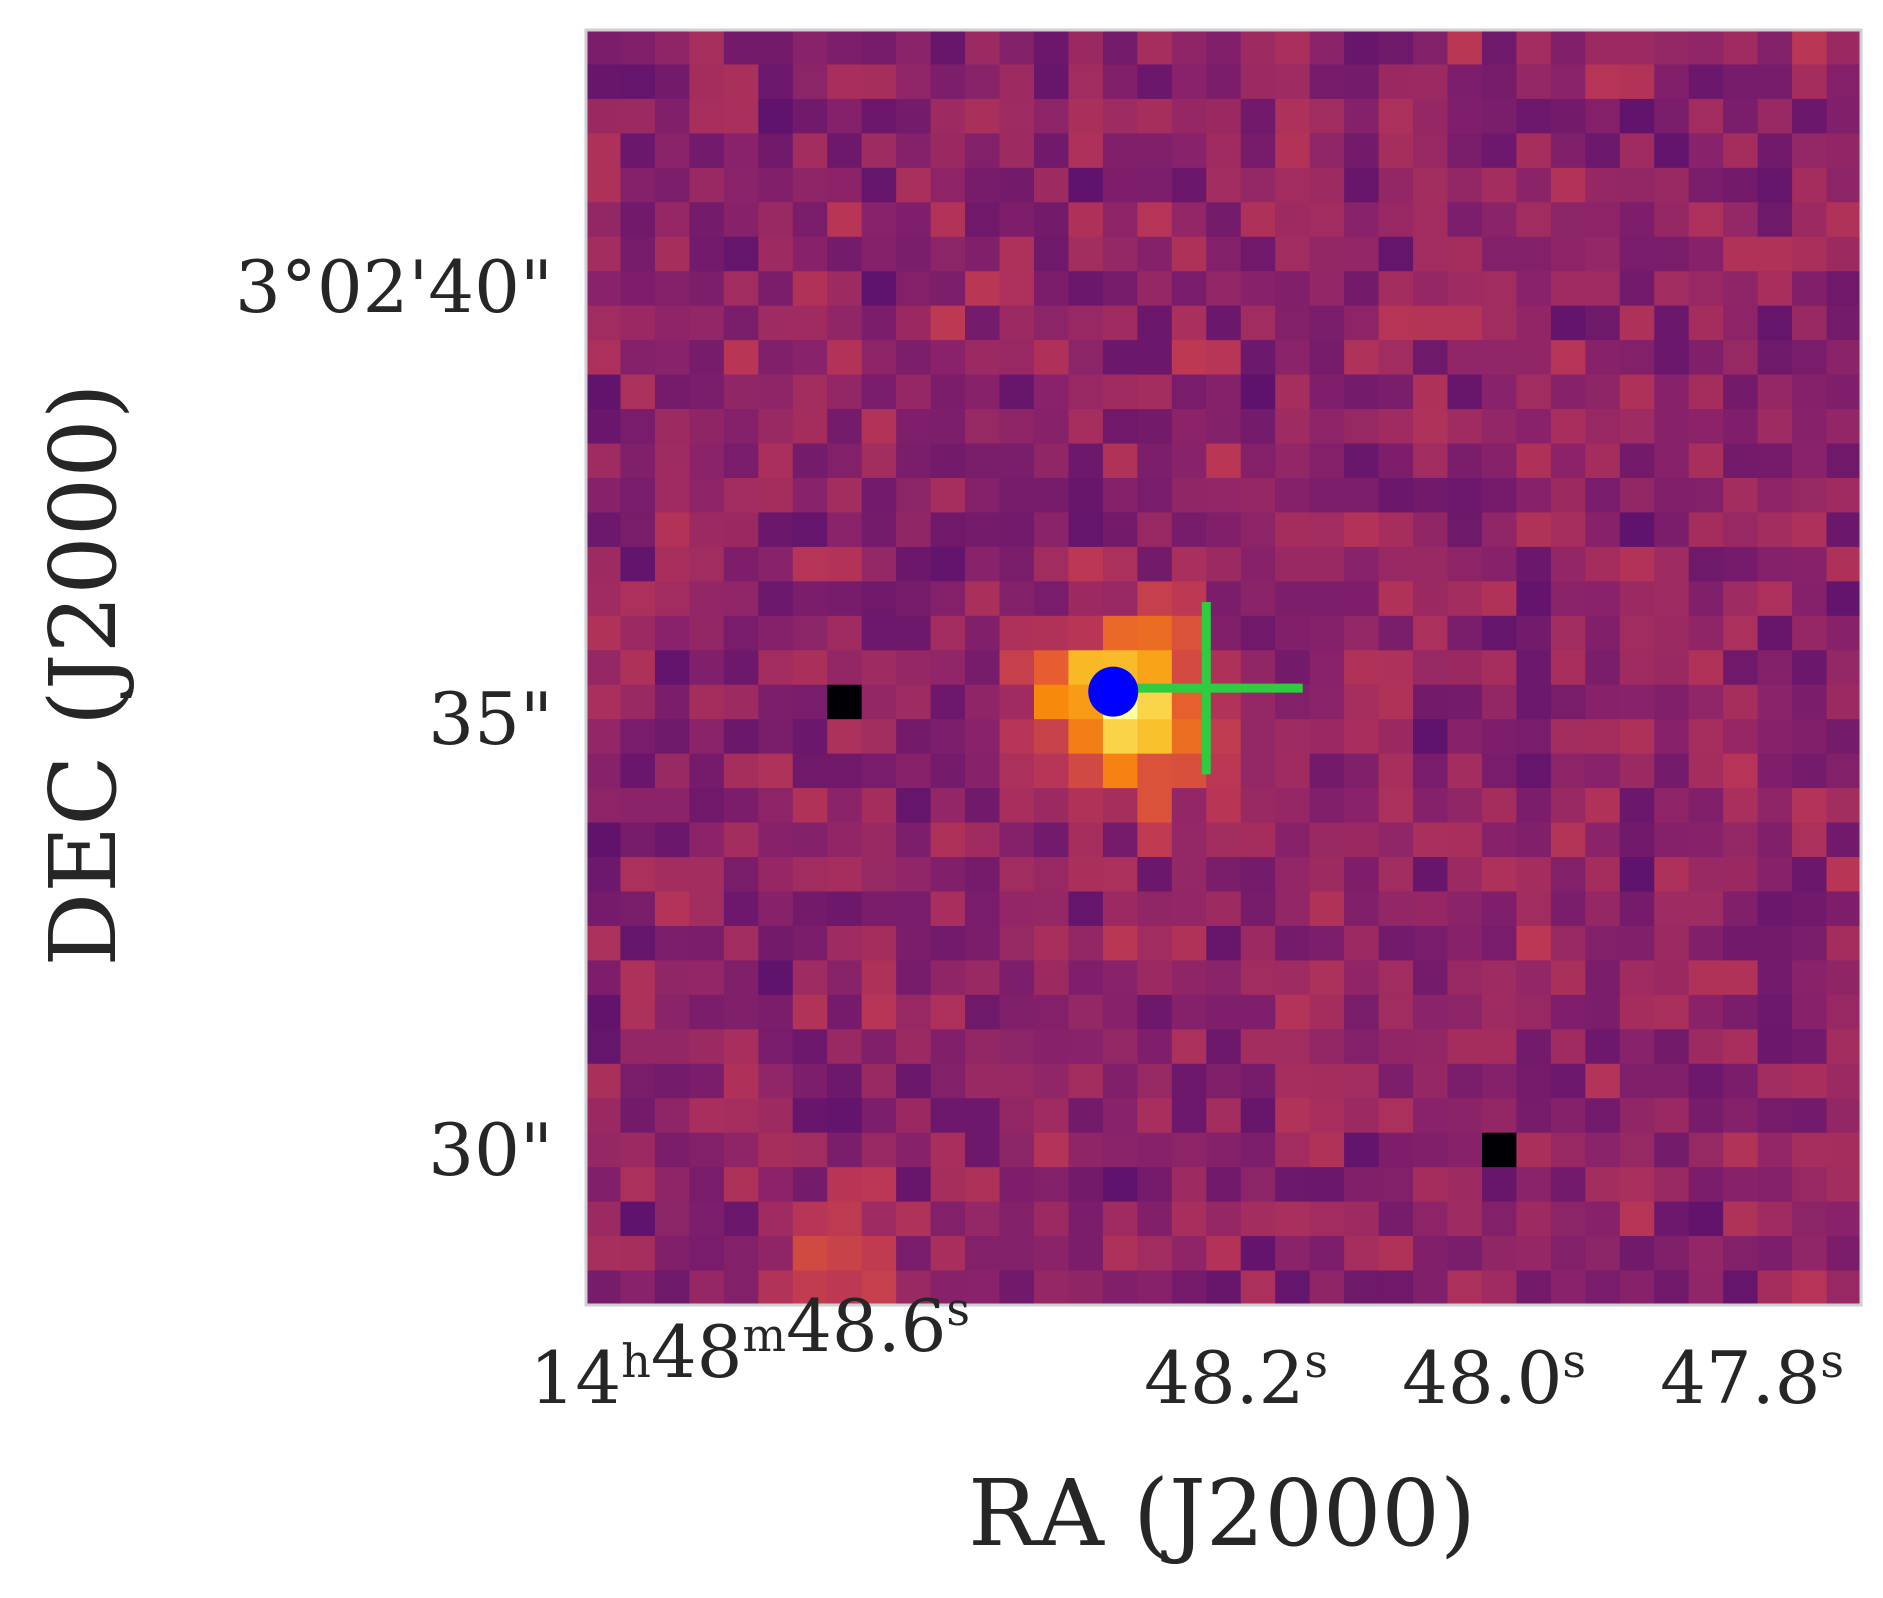 This screenshot has width=1883, height=1598. Describe the element at coordinates (83, 674) in the screenshot. I see `y-axis-label: DEC (J2000)` at that location.